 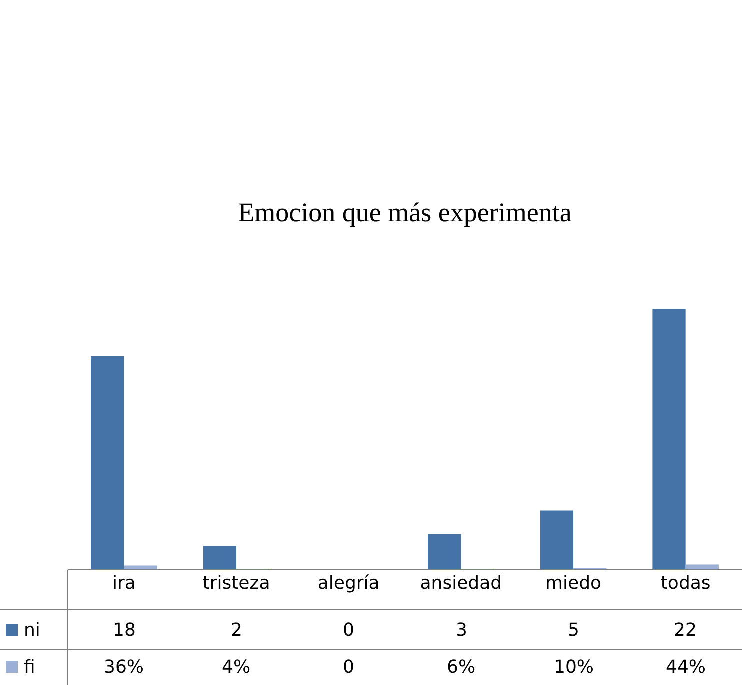 I want to click on data-label: 5, so click(x=574, y=630).